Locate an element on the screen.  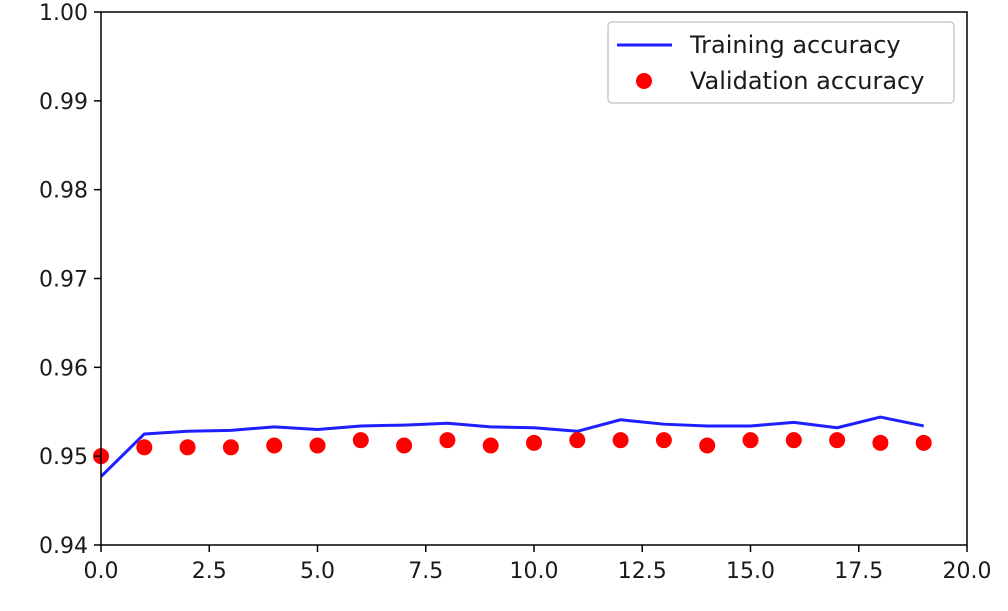
x-tick-label: 5.0 is located at coordinates (317, 571).